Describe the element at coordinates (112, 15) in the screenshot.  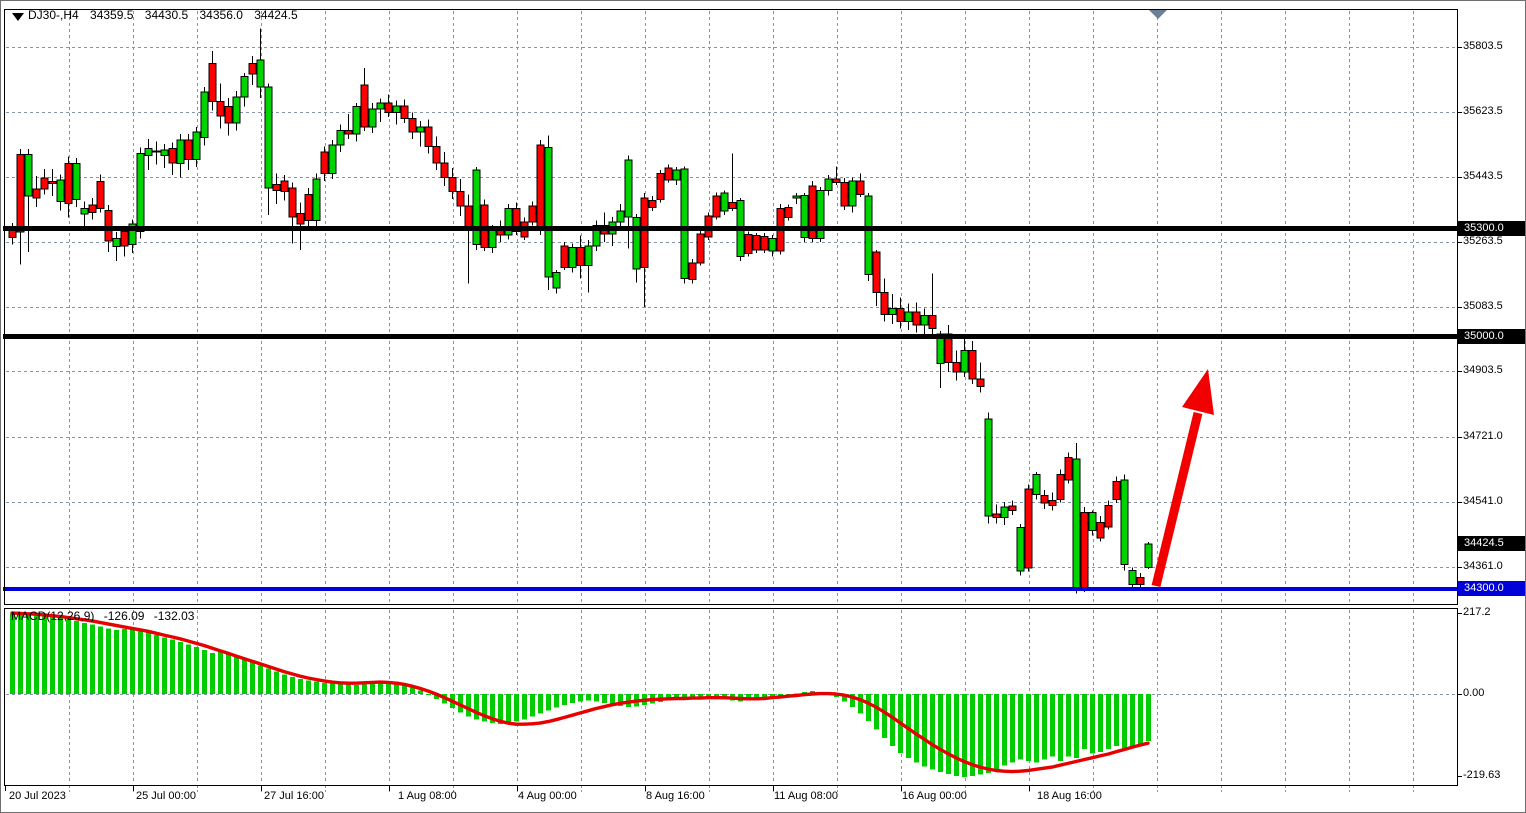
I see `open-value: 34359.5` at that location.